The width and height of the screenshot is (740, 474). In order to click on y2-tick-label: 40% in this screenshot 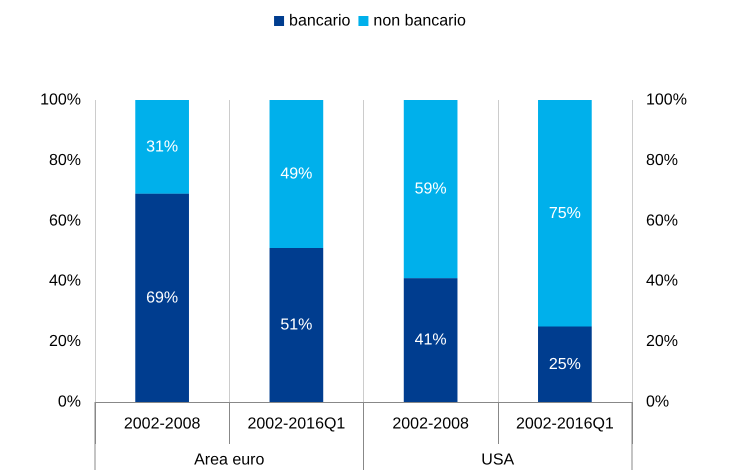, I will do `click(662, 281)`.